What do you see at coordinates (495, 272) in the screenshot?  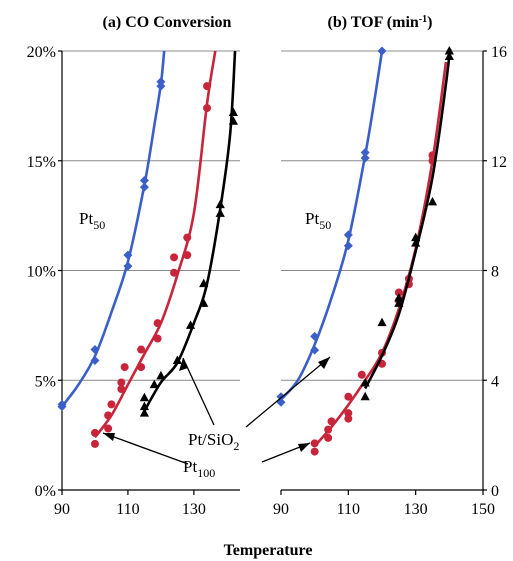 I see `y-tick-label-b: 8` at bounding box center [495, 272].